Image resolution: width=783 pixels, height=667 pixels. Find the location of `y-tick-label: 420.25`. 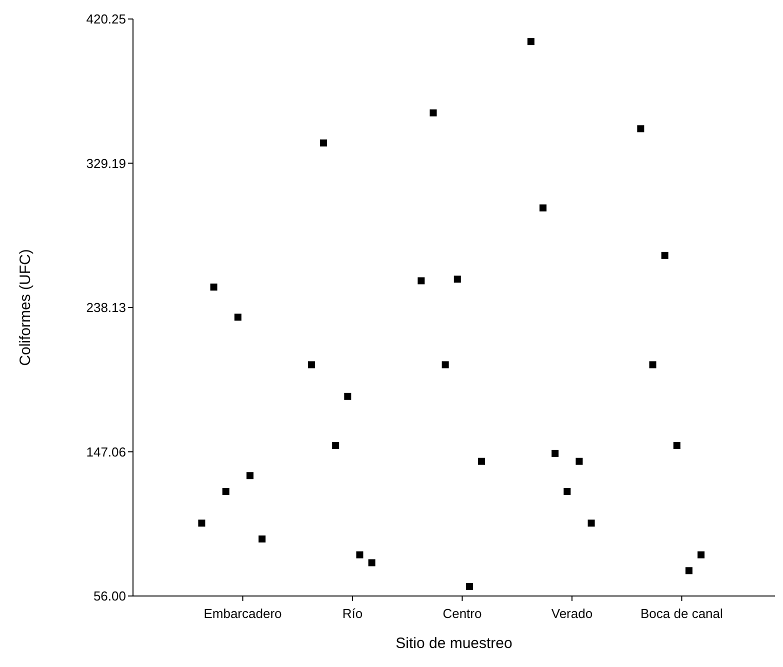

y-tick-label: 420.25 is located at coordinates (106, 19).